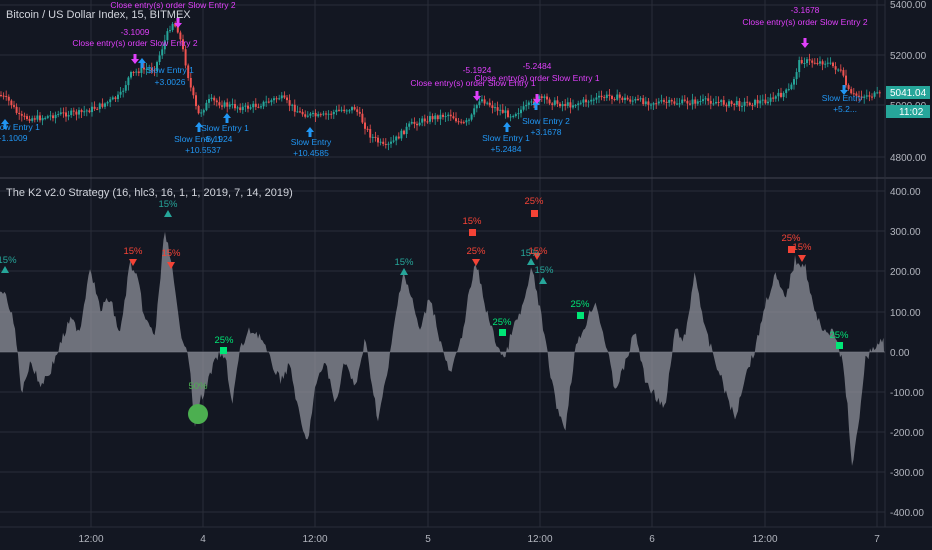 This screenshot has height=550, width=932. What do you see at coordinates (479, 539) in the screenshot?
I see `time-axis: 12:00 4 12:00 5 12:00 6 12:00 7` at bounding box center [479, 539].